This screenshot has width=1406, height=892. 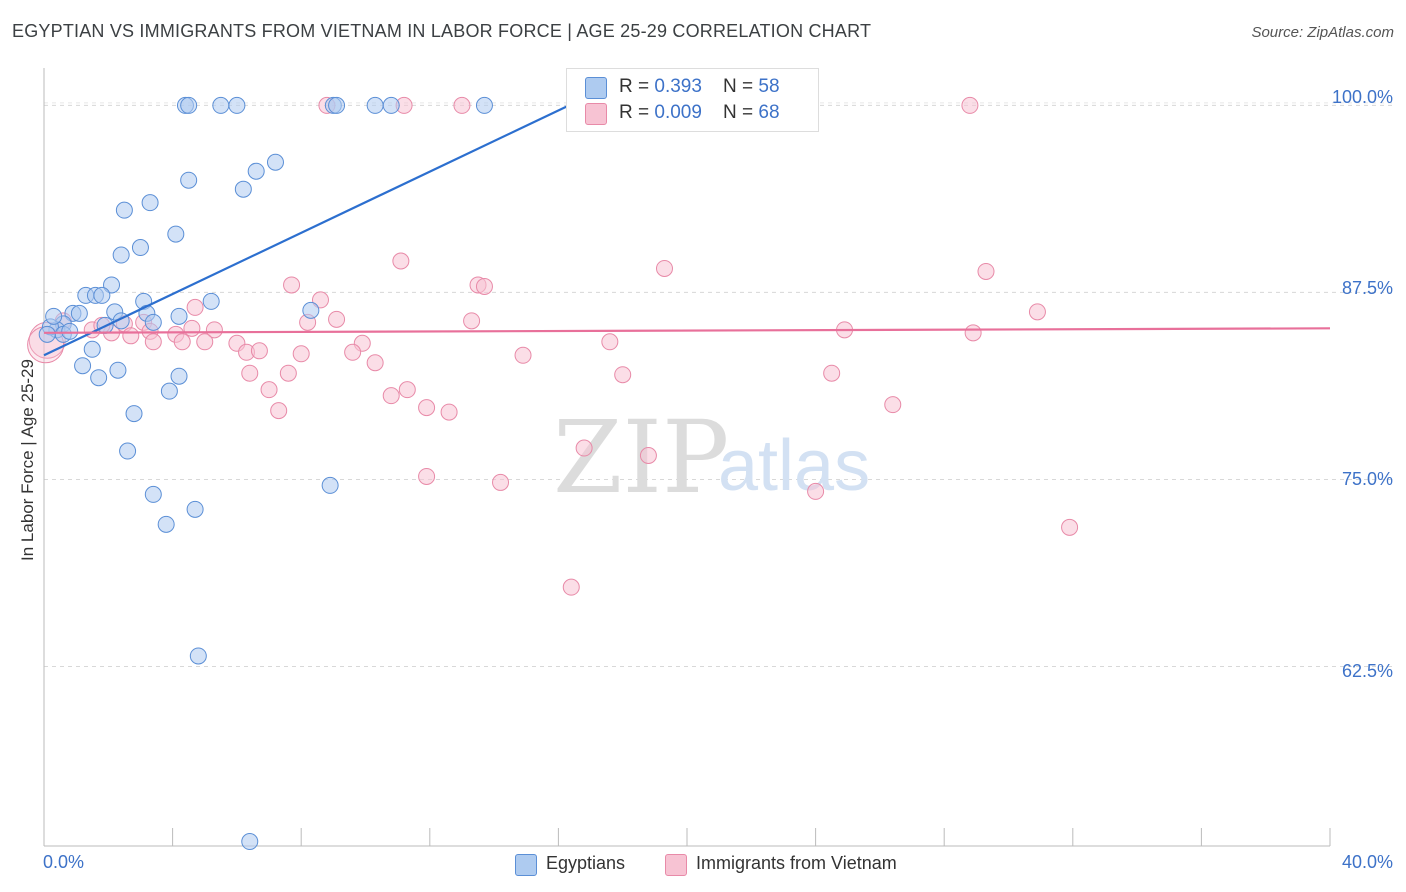 I want to click on y-tick-label-100: 100.0%, so click(x=1362, y=97).